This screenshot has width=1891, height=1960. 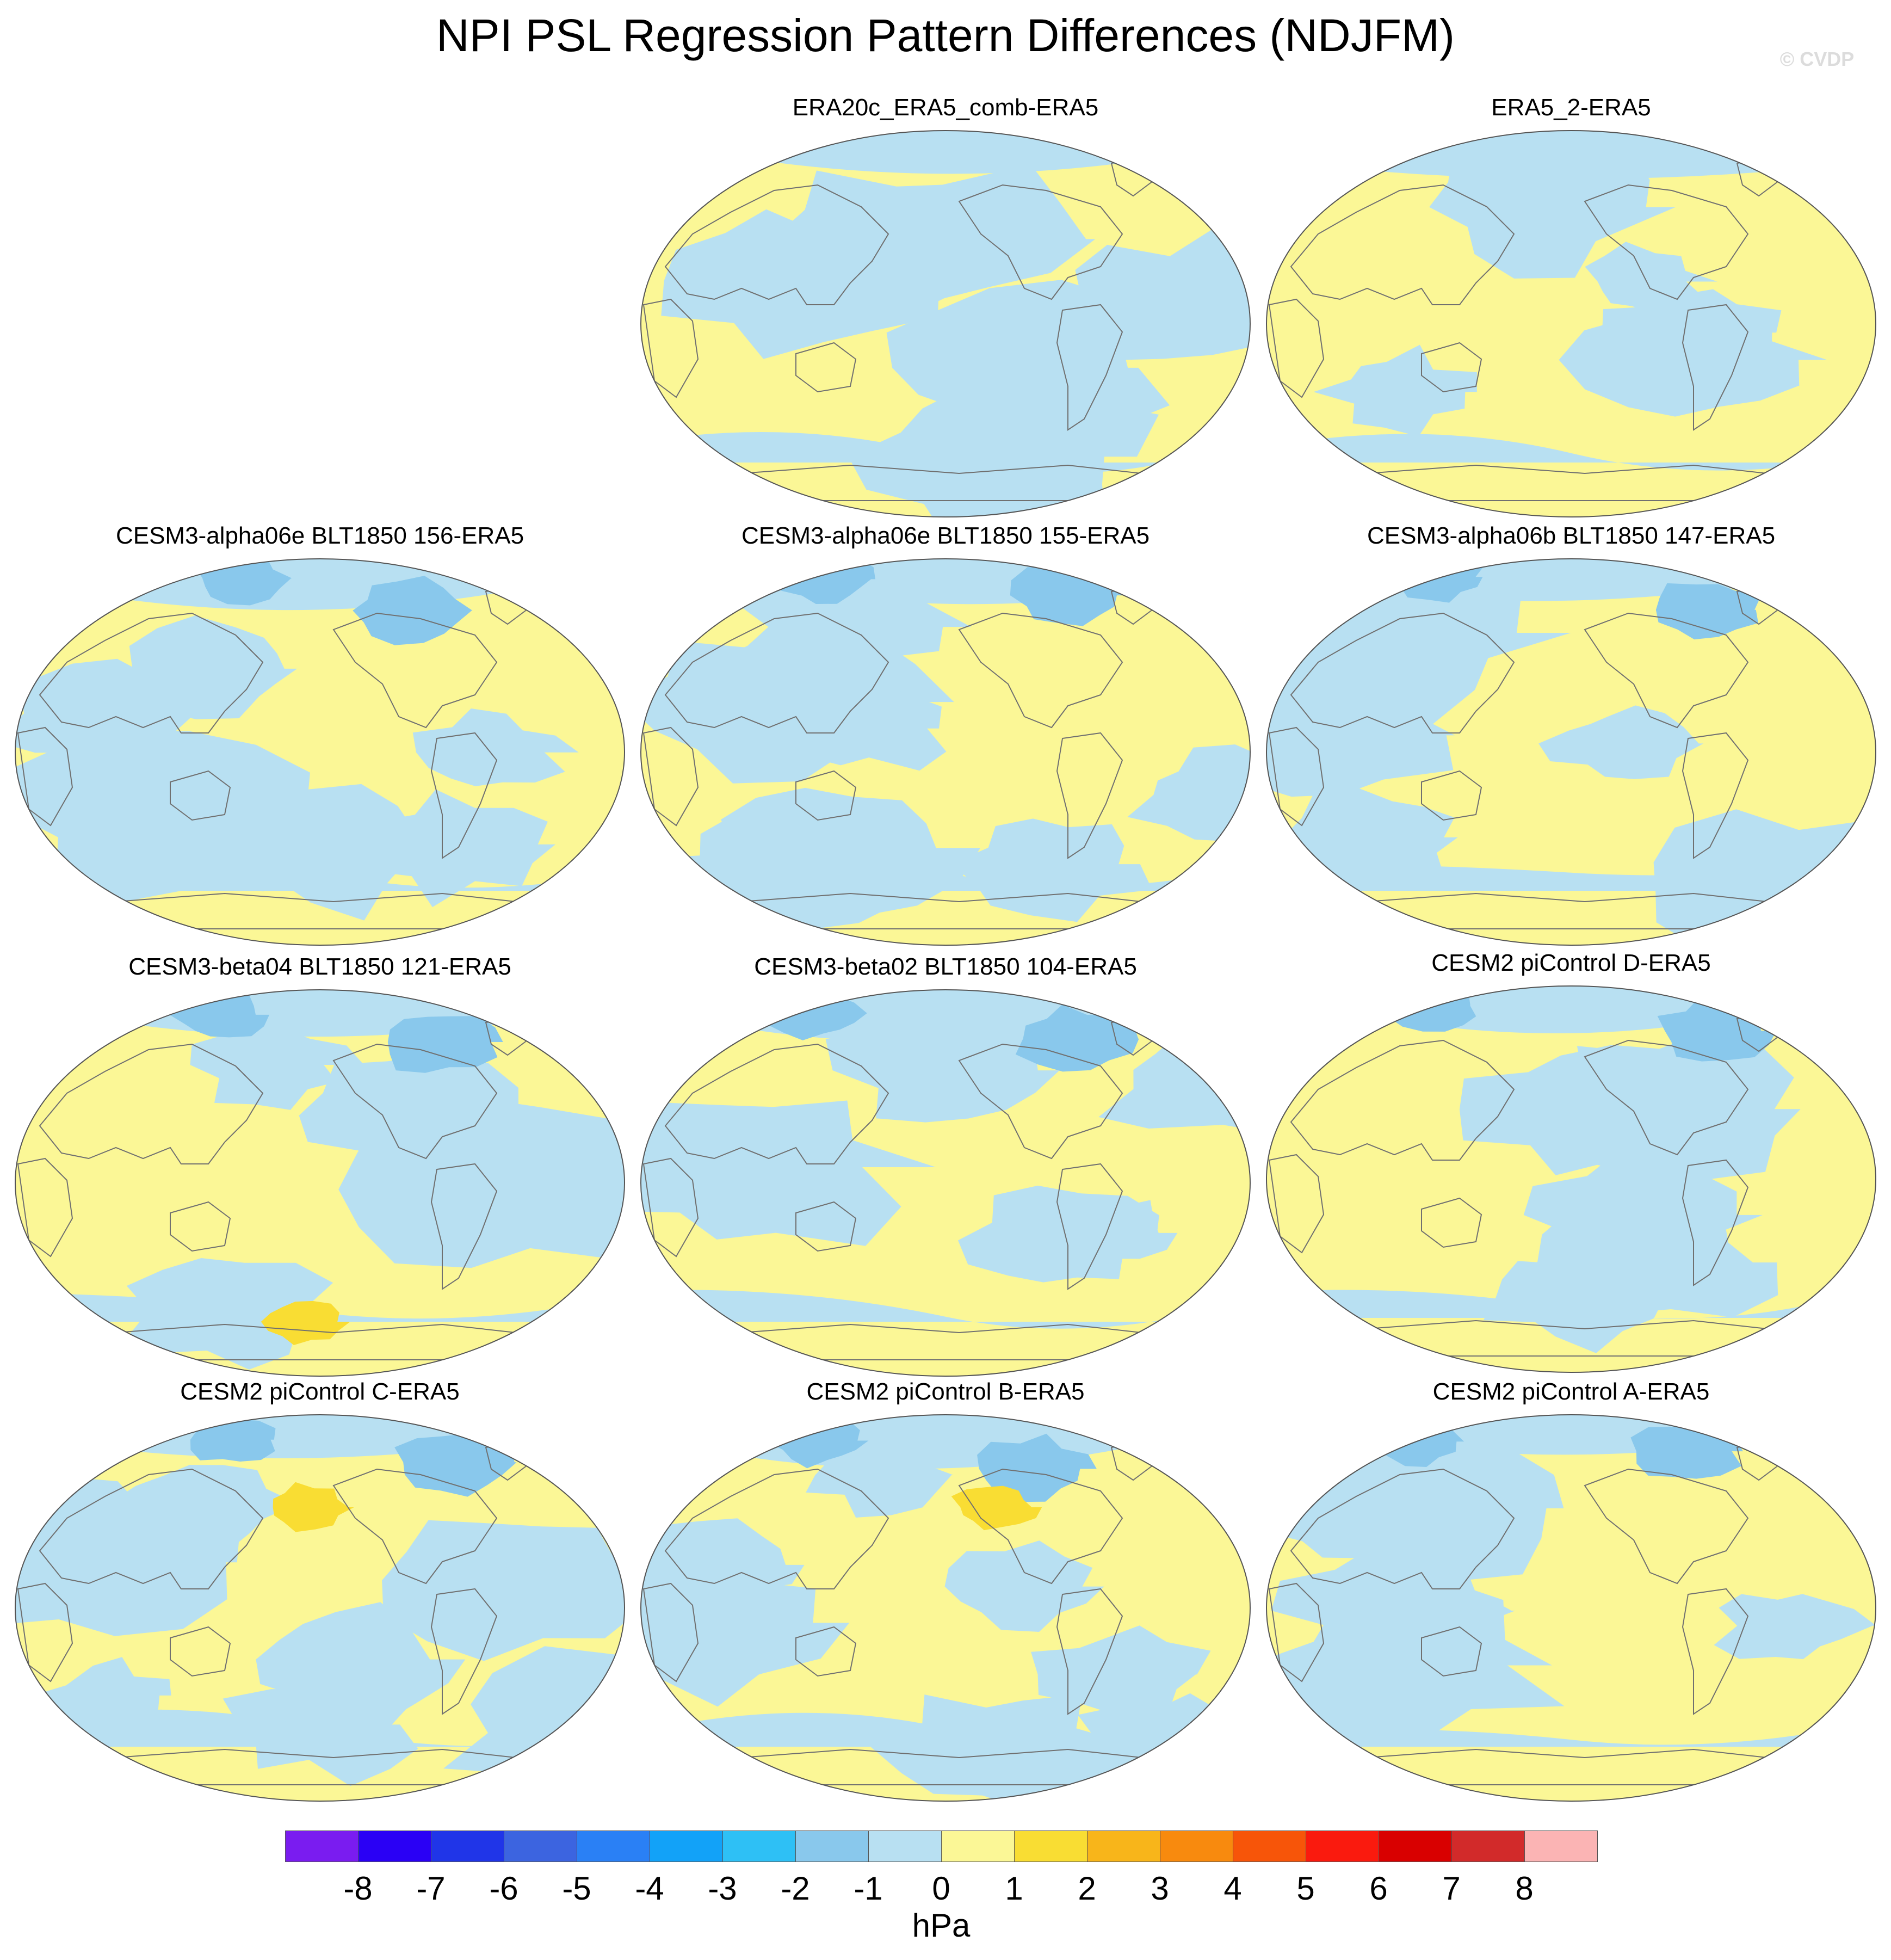 I want to click on colorbar-tick-label: -4, so click(x=649, y=1888).